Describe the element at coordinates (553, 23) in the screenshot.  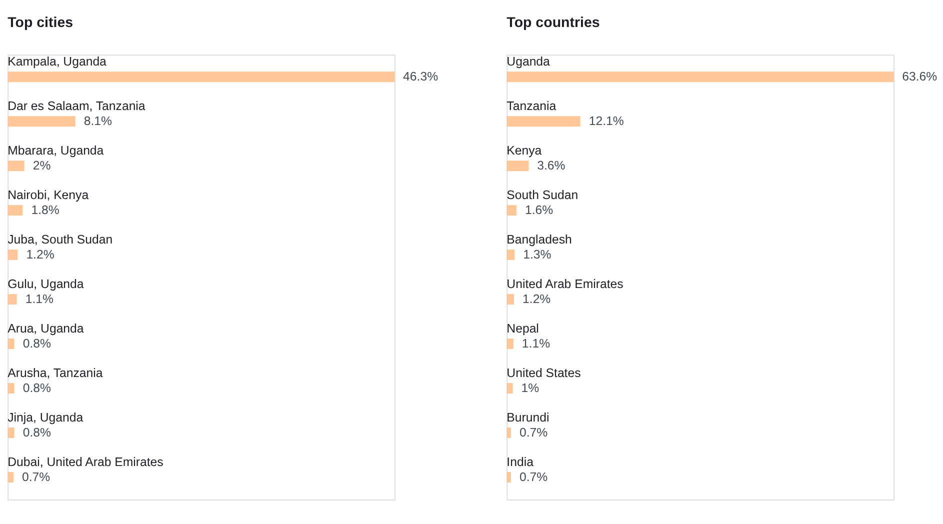
I see `chart-title: Top countries` at that location.